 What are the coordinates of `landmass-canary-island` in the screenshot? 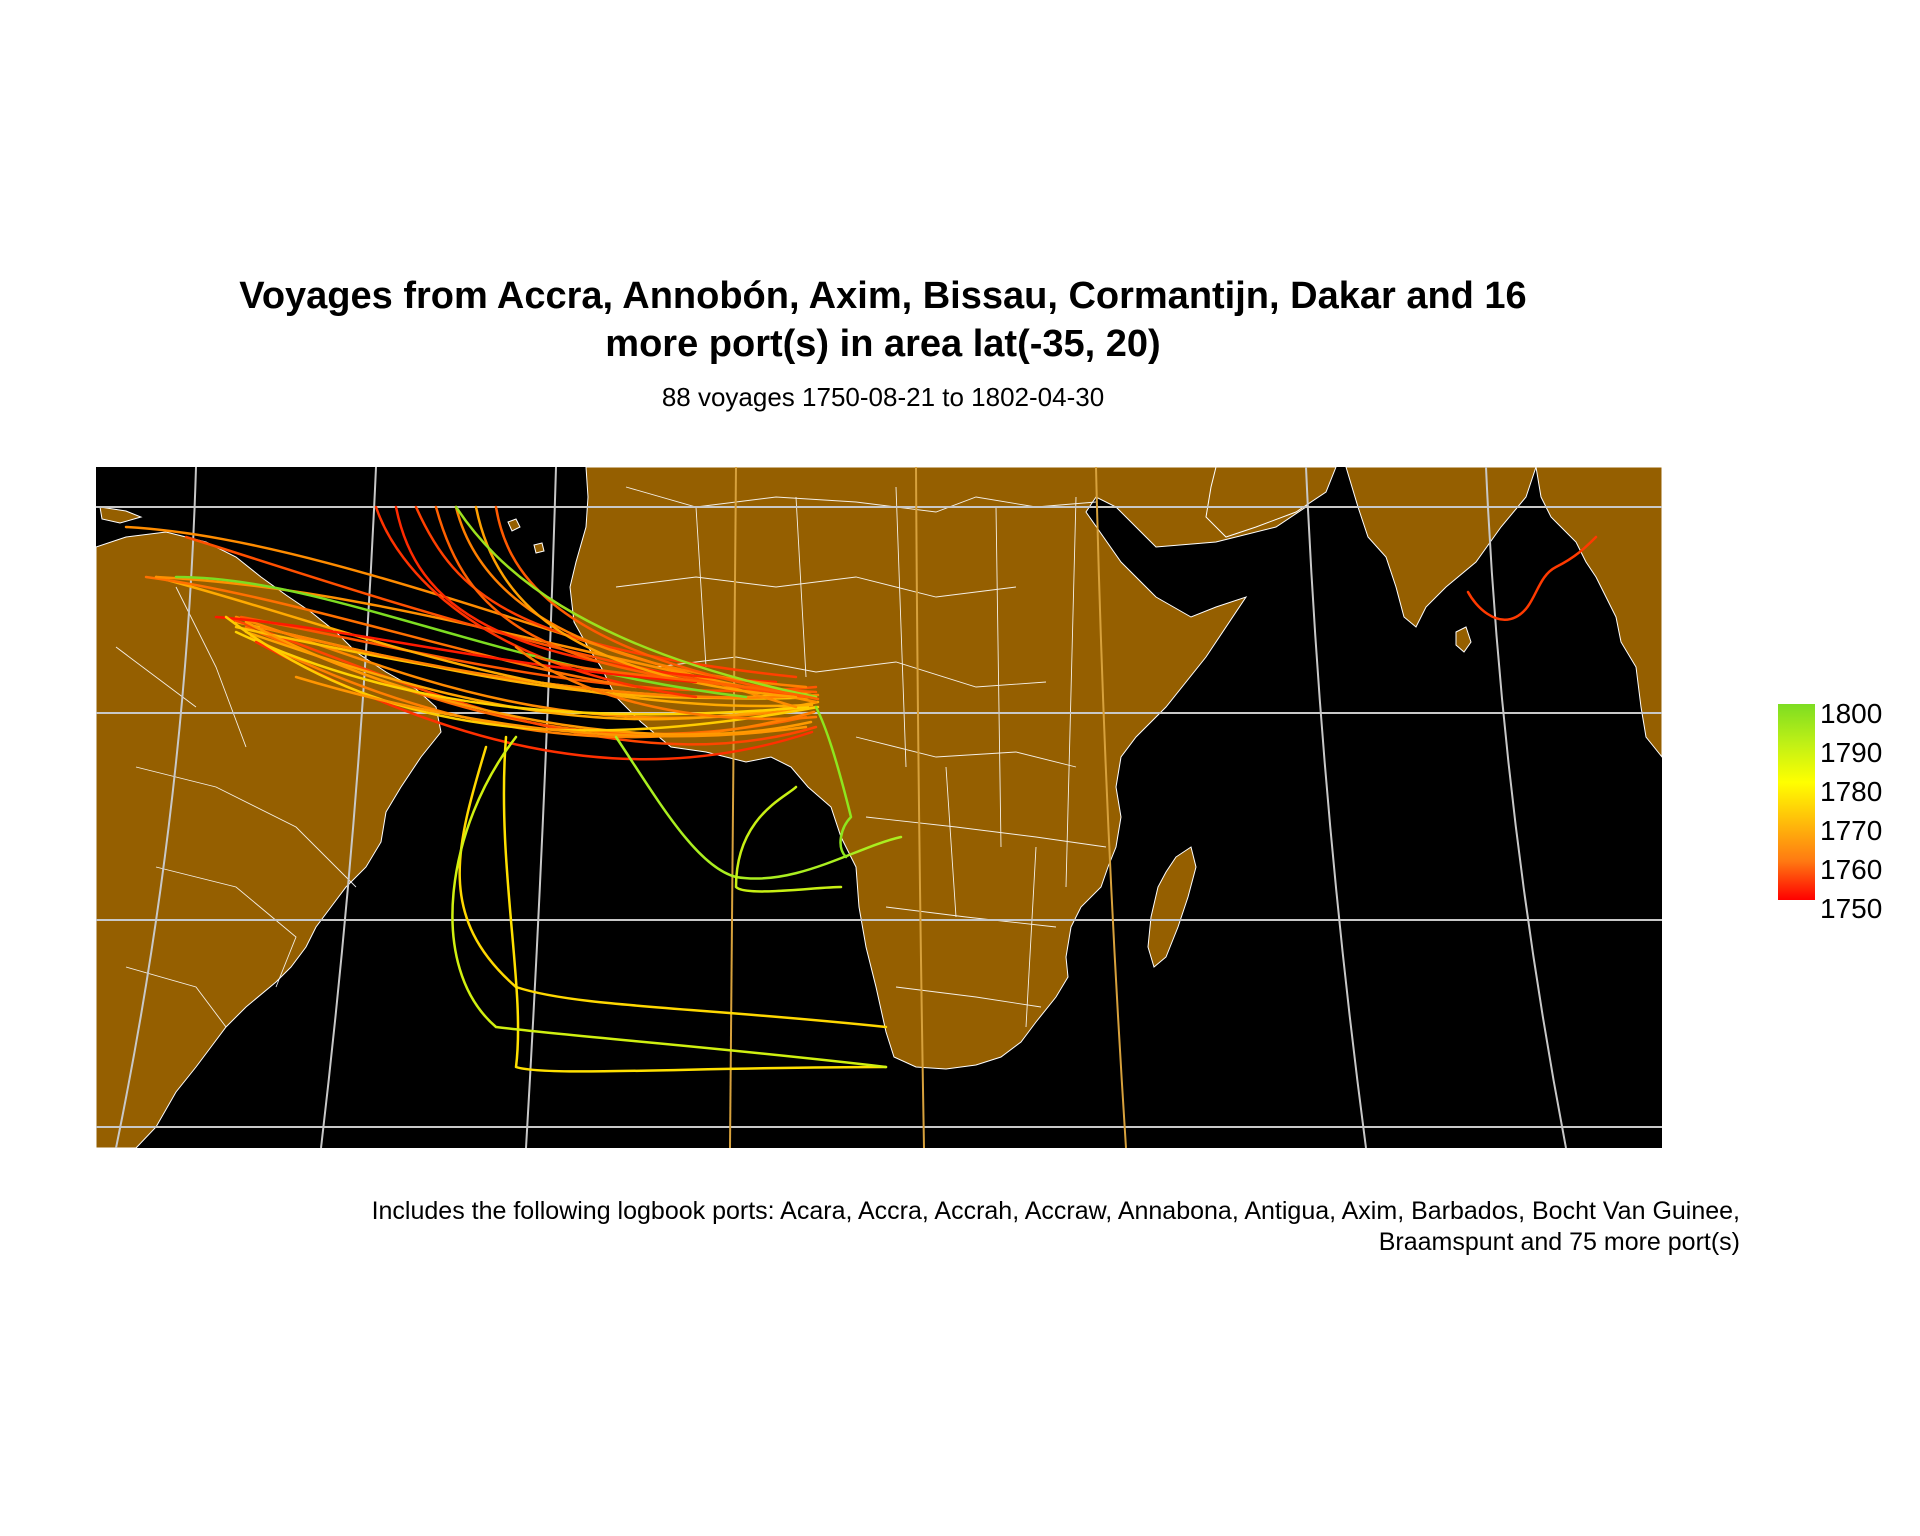 It's located at (514, 525).